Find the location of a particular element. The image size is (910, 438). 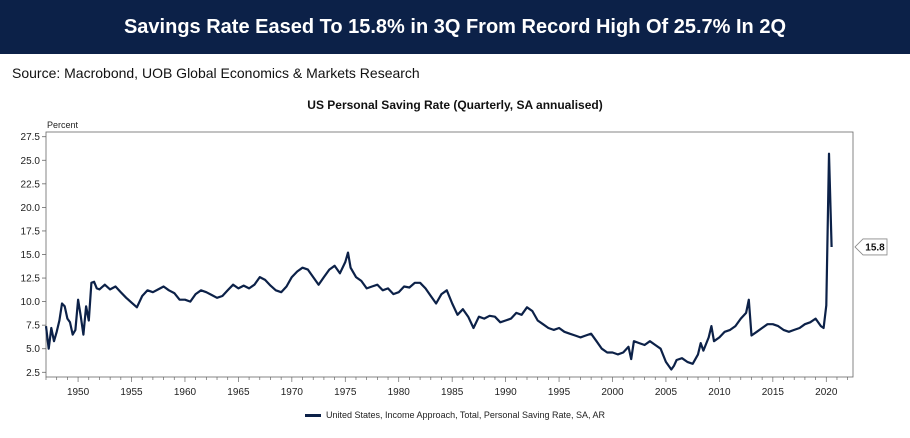

x-tick-label: 1950 is located at coordinates (78, 392).